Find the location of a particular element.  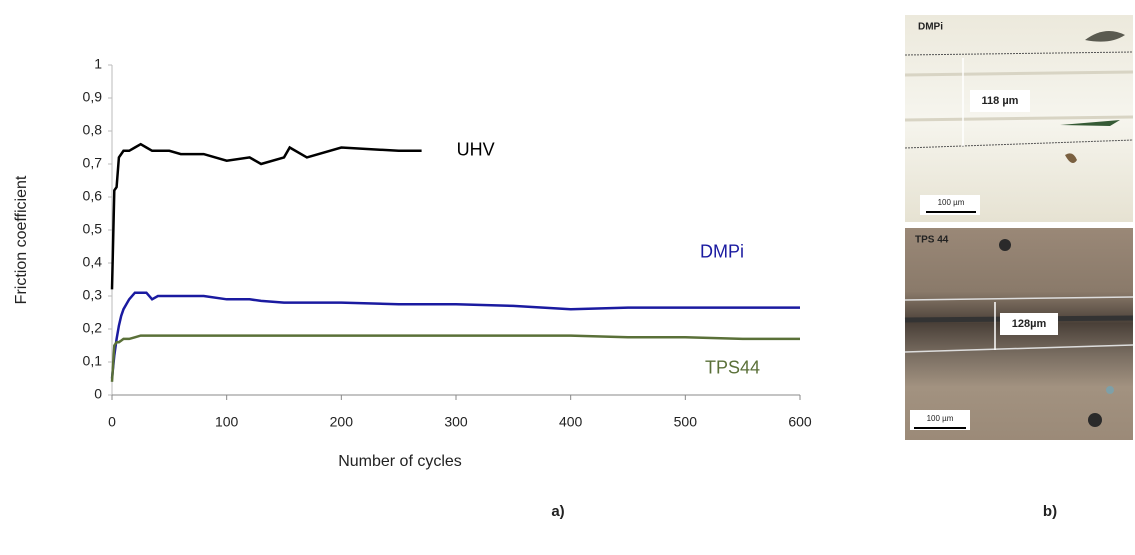

y-tick-label: 0,9 is located at coordinates (93, 97).